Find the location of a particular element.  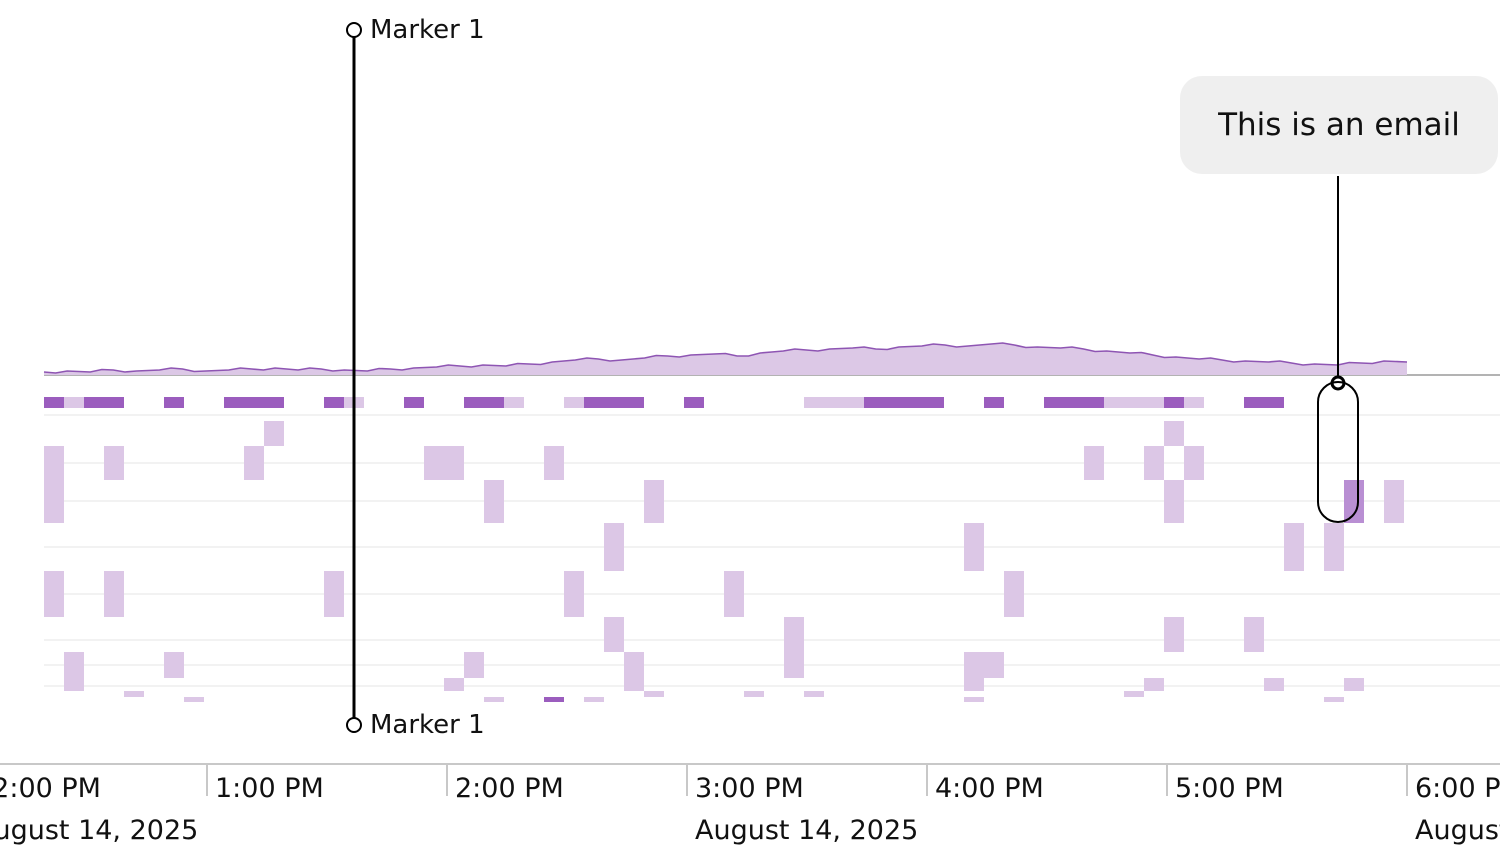

activity-area is located at coordinates (725, 358).